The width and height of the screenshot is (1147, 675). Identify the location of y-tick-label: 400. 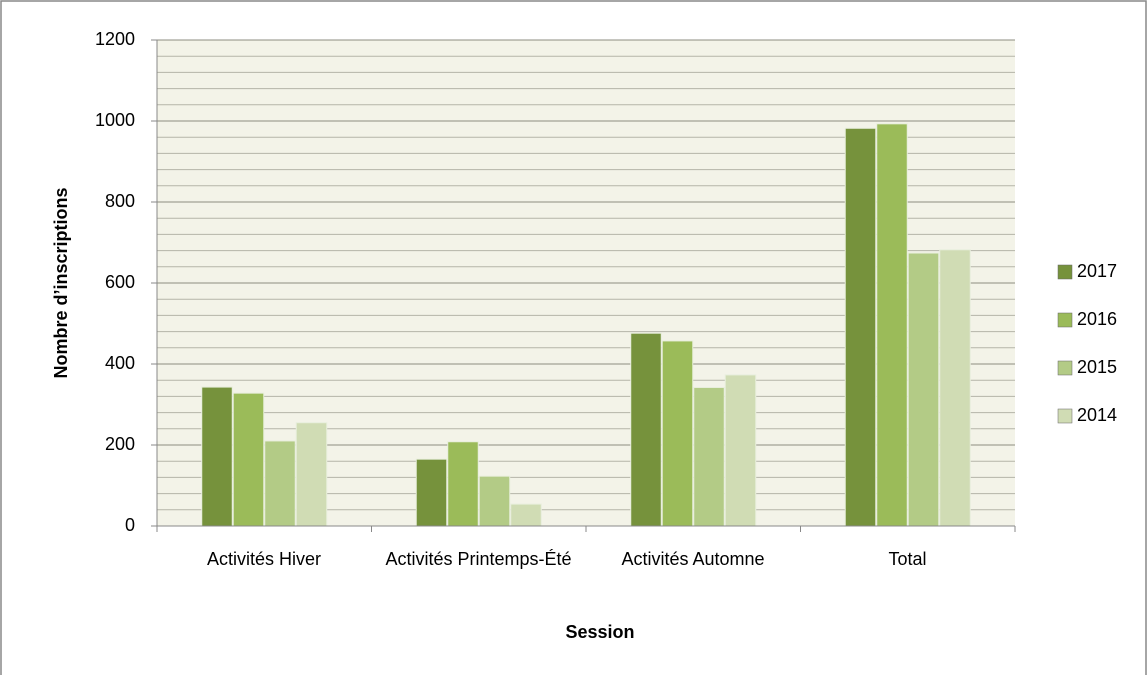
(120, 363).